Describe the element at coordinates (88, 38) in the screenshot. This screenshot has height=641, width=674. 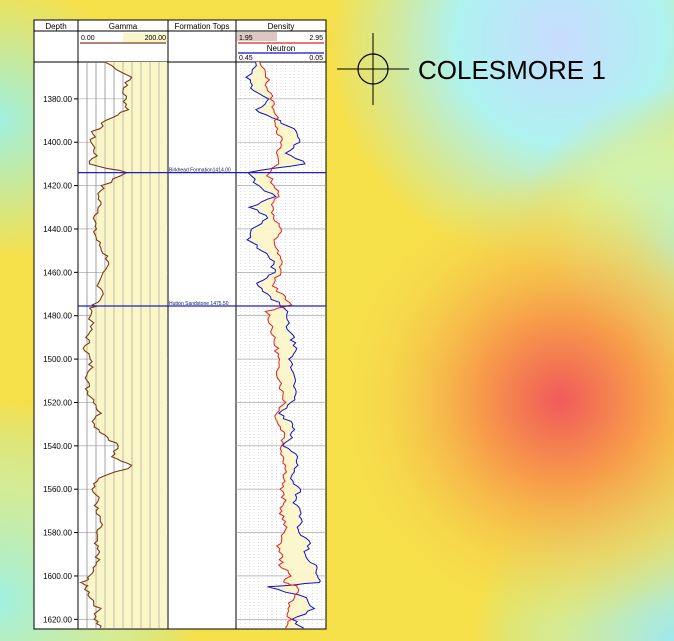
I see `gamma-min-label: 0.00` at that location.